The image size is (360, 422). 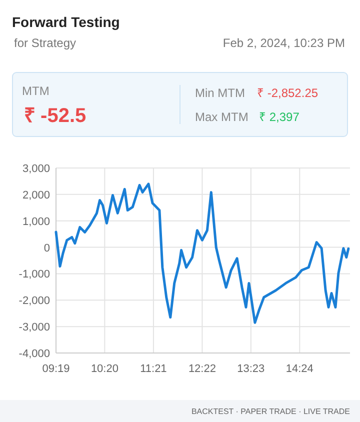 I want to click on text: ₹ -2,852.25, so click(x=287, y=93).